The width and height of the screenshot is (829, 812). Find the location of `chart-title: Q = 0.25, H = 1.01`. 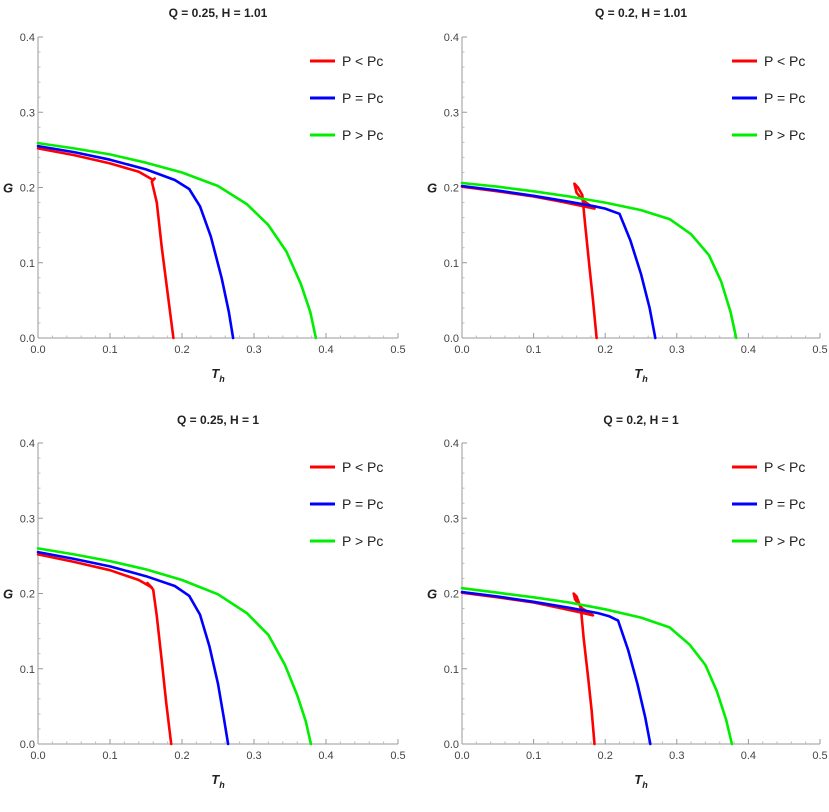

chart-title: Q = 0.25, H = 1.01 is located at coordinates (218, 13).